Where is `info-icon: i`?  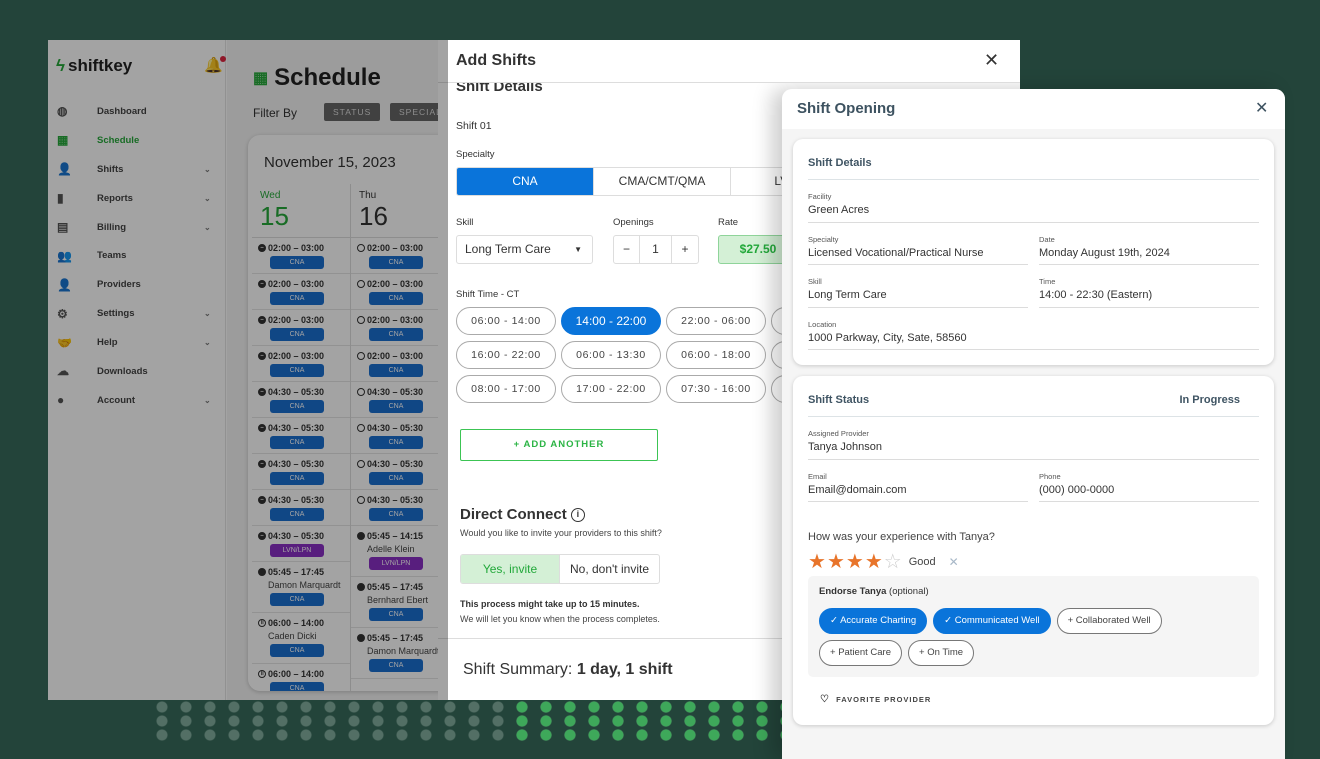
info-icon: i is located at coordinates (577, 515).